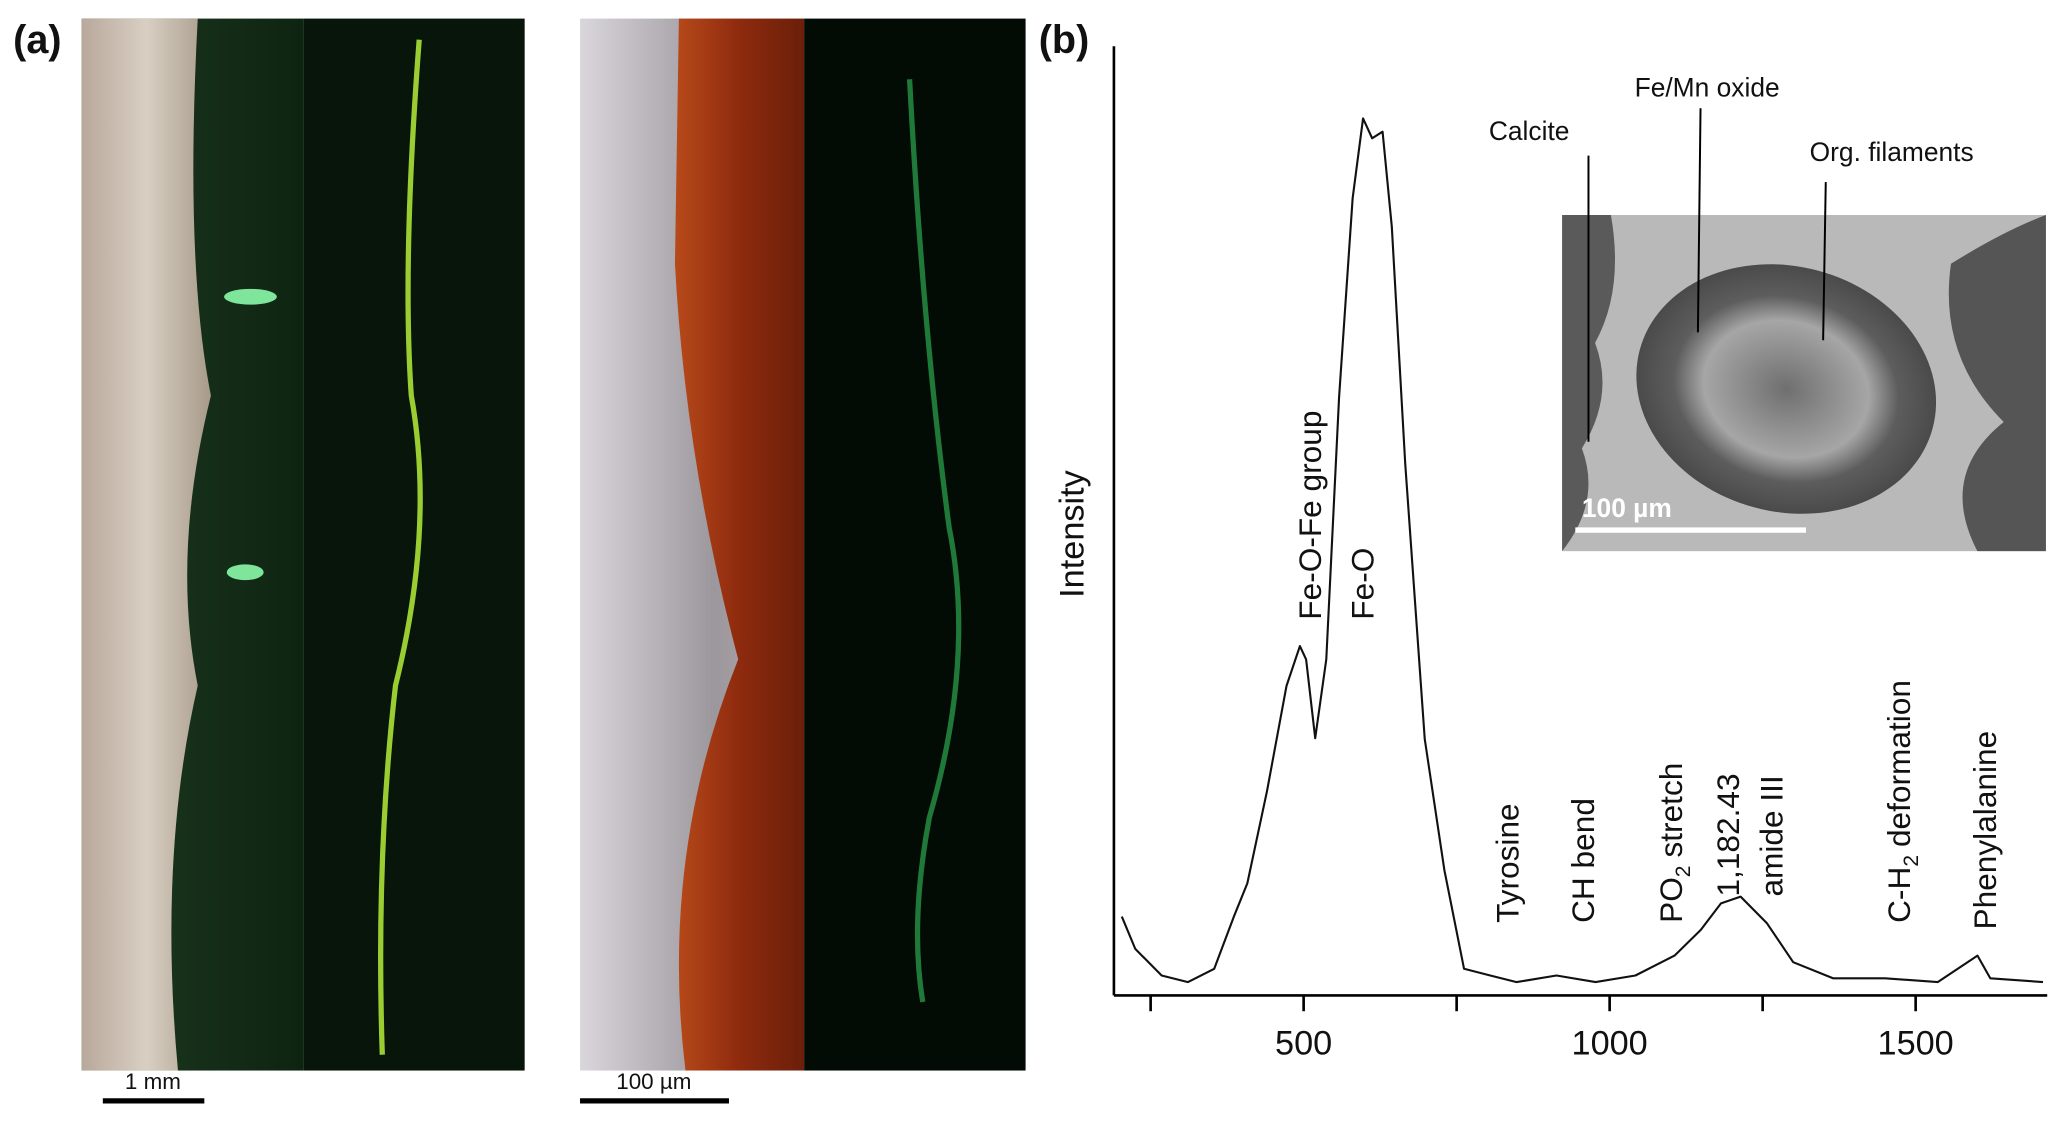  I want to click on scale-bar-label: 1 mm, so click(153, 1081).